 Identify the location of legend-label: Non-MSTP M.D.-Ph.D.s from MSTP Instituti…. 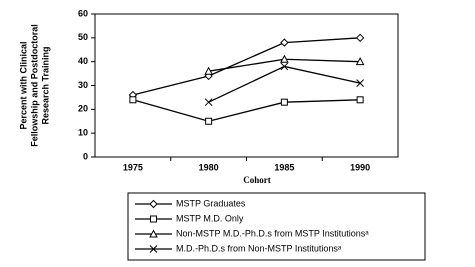
(272, 233).